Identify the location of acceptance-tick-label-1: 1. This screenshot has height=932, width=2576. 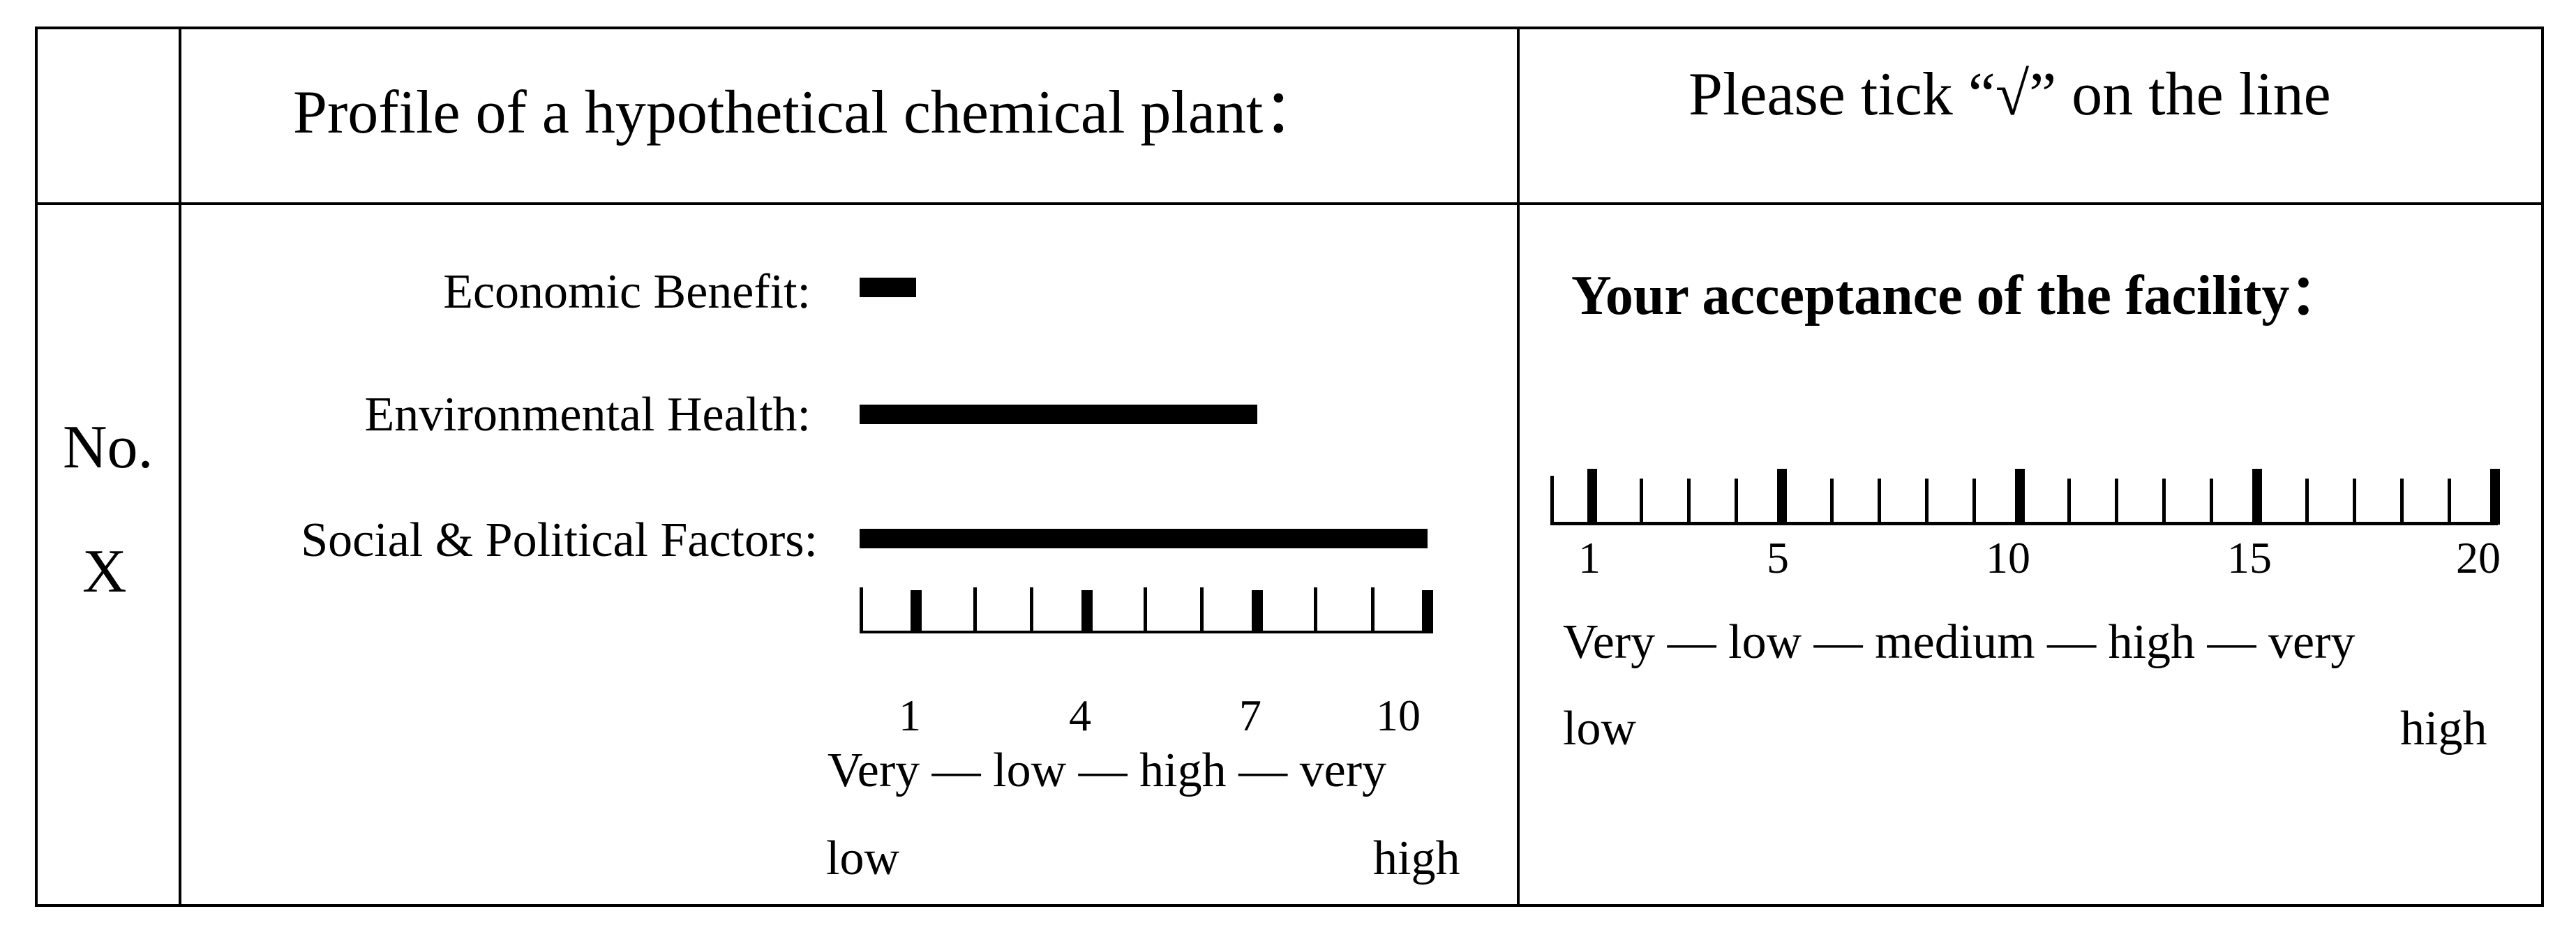
(1589, 558).